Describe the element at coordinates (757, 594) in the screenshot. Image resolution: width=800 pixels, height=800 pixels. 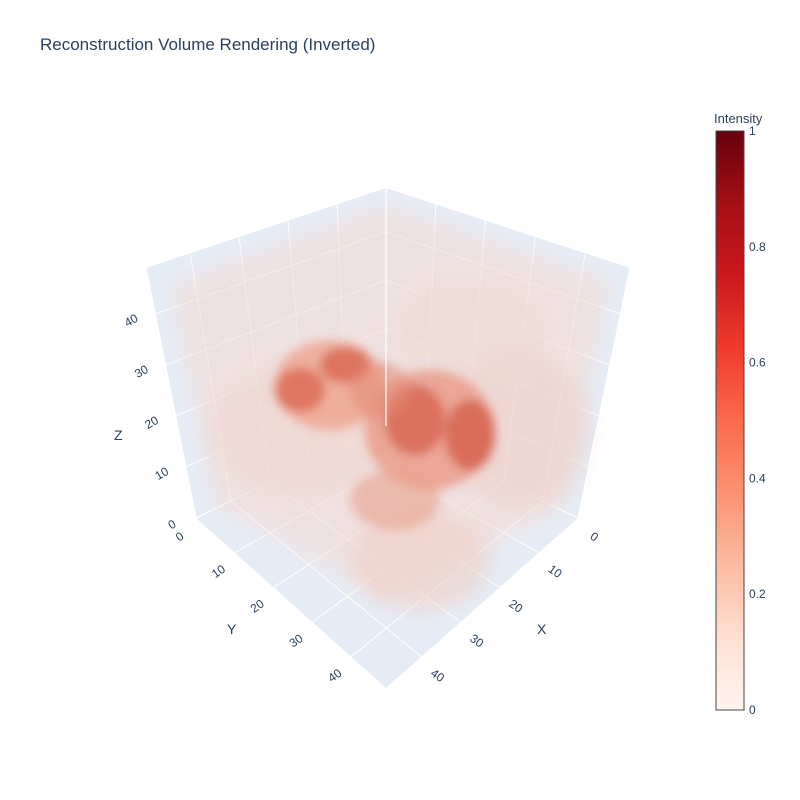
I see `colorbar-tick-label: 0.2` at that location.